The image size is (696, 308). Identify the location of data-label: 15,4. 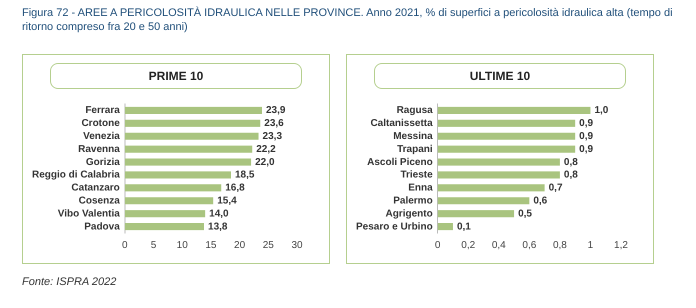
(227, 201).